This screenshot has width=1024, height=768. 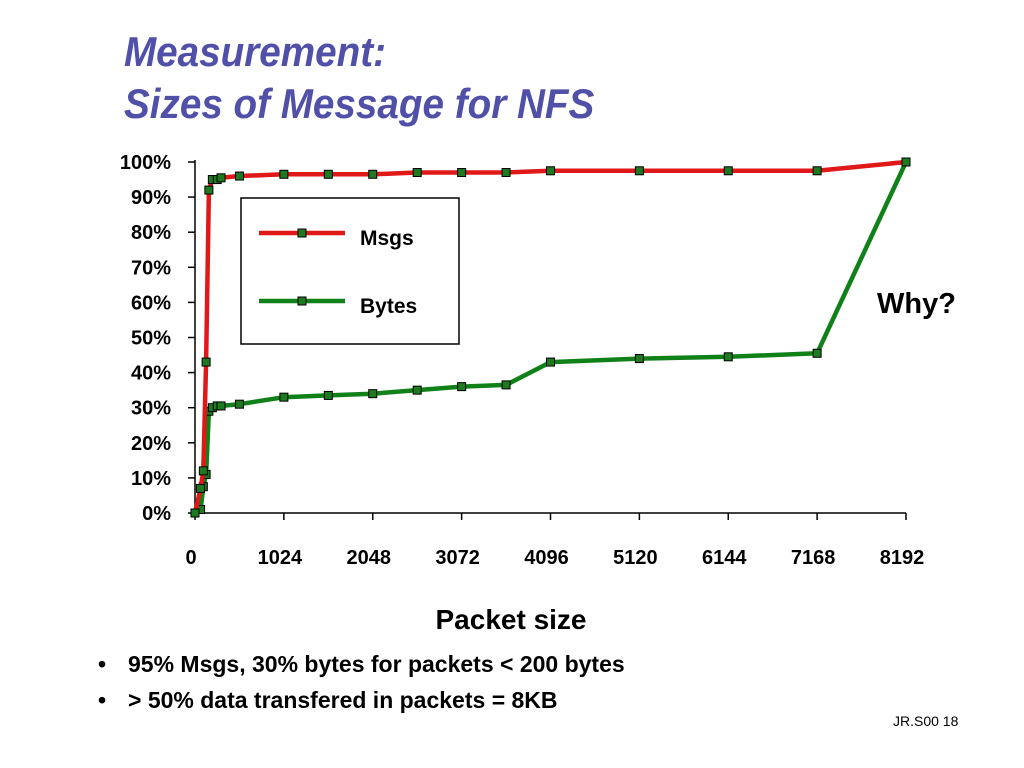 I want to click on y-tick-label: 10%, so click(x=151, y=479).